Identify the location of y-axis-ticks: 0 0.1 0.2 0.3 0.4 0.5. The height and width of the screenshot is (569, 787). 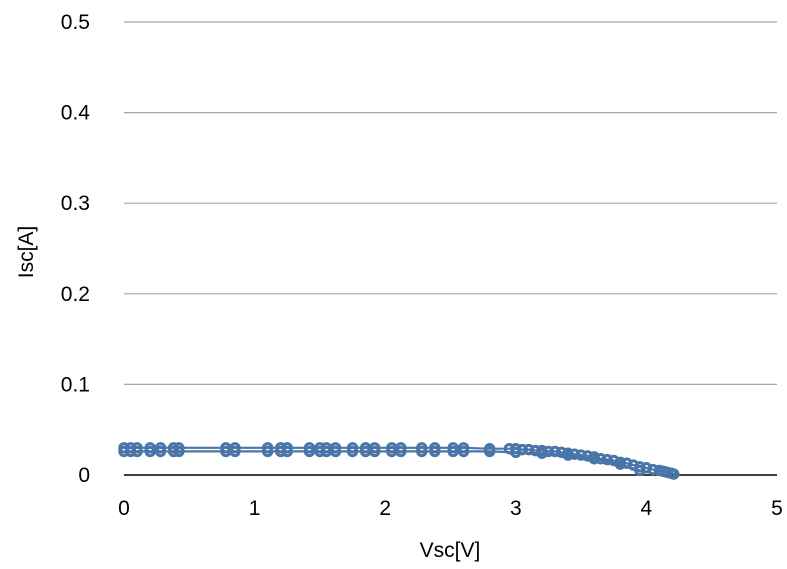
(76, 249).